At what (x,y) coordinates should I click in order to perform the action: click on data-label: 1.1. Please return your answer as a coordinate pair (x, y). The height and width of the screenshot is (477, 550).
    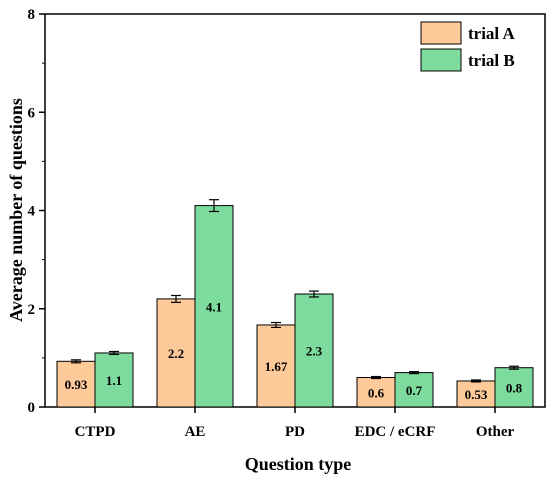
    Looking at the image, I should click on (114, 380).